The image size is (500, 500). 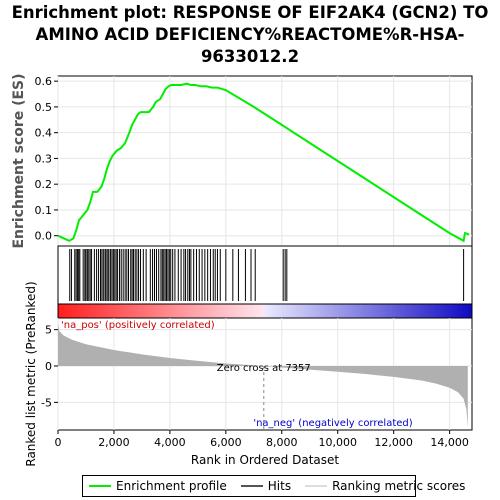 What do you see at coordinates (46, 159) in the screenshot?
I see `es-y-ticks: 0.0 0.1 0.2 0.3 0.4 0.5 0.6` at bounding box center [46, 159].